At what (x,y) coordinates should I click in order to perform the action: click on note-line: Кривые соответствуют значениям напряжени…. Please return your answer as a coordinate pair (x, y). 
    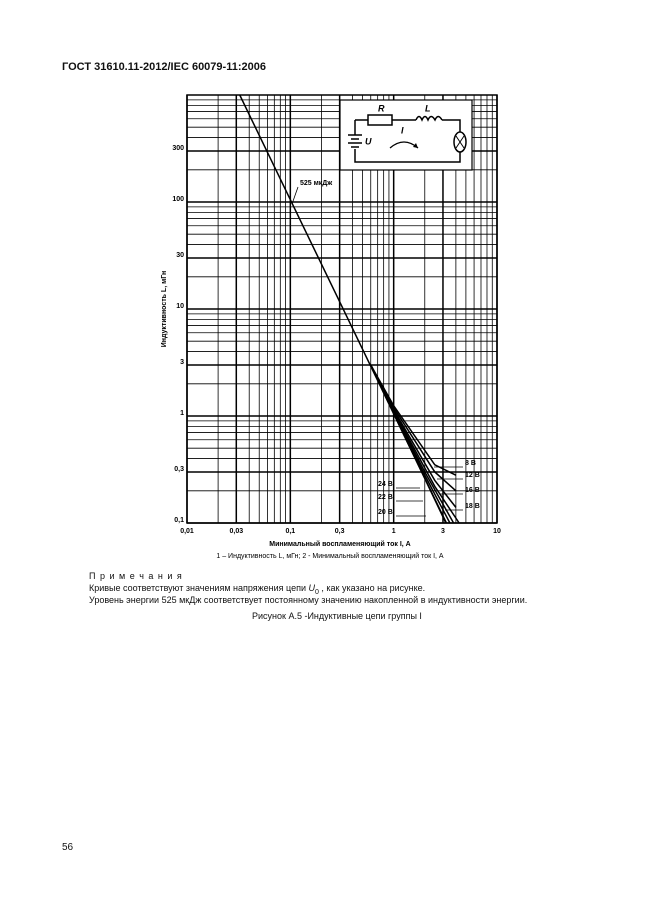
    Looking at the image, I should click on (257, 589).